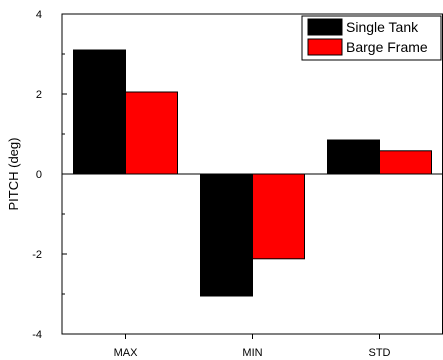  Describe the element at coordinates (382, 27) in the screenshot. I see `legend-label: Single Tank` at that location.